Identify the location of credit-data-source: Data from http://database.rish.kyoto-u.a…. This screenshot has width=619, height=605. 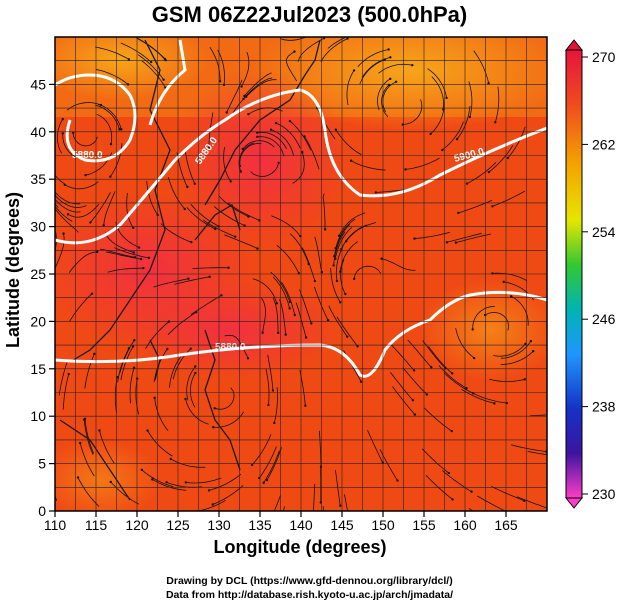
(309, 595).